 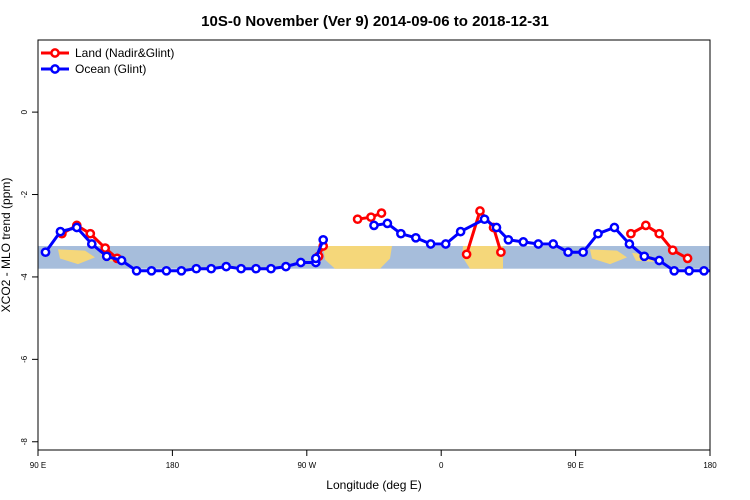 I want to click on land-legend-label: Land (Nadir&Glint), so click(x=124, y=53).